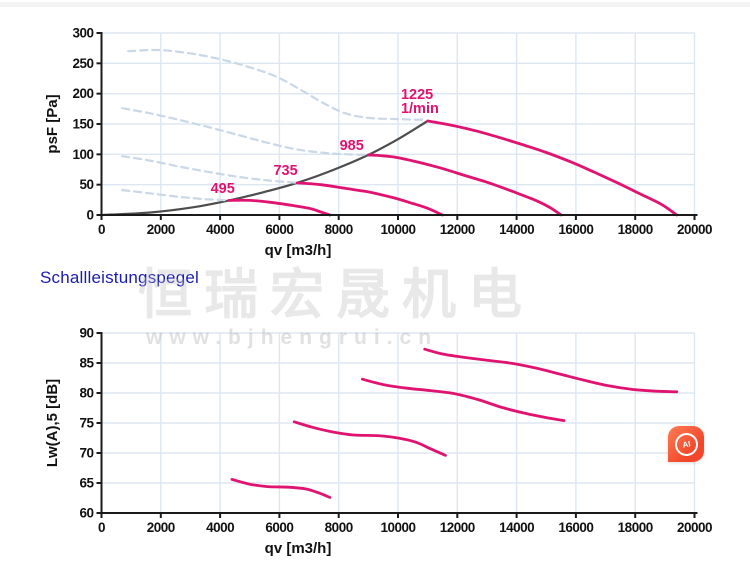 Image resolution: width=750 pixels, height=570 pixels. I want to click on y-tick-label: 65, so click(86, 483).